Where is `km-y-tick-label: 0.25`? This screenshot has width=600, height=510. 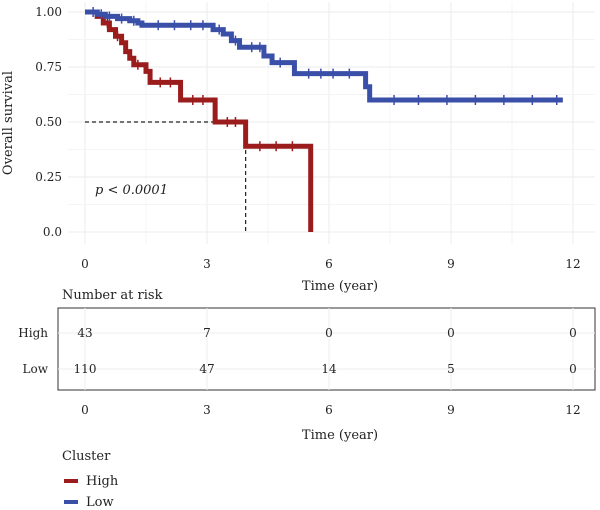
km-y-tick-label: 0.25 is located at coordinates (48, 177).